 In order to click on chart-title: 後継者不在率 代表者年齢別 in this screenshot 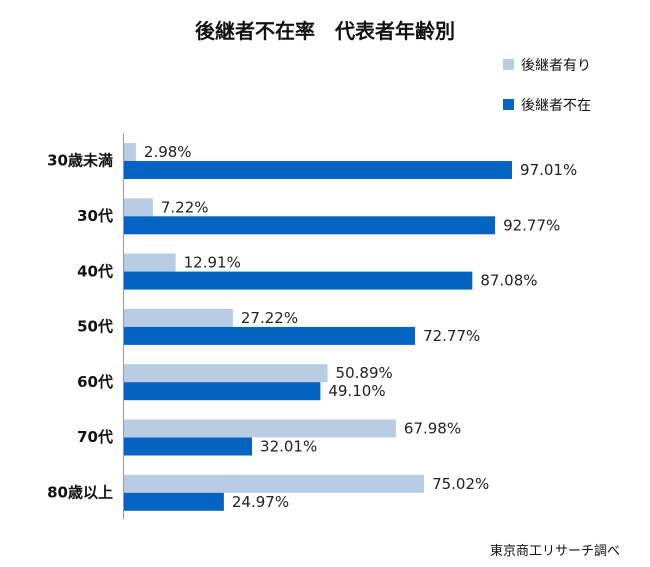, I will do `click(325, 31)`.